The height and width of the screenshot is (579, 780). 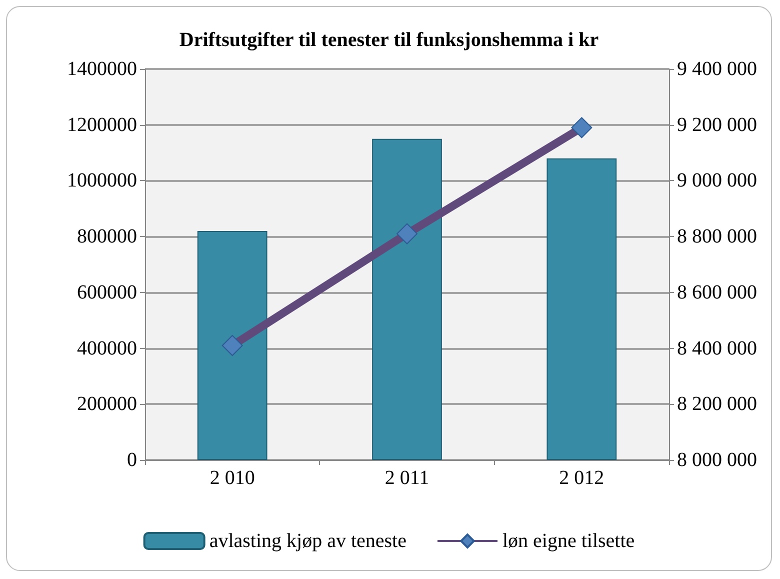 I want to click on x-tick-label: 2 011, so click(x=407, y=478).